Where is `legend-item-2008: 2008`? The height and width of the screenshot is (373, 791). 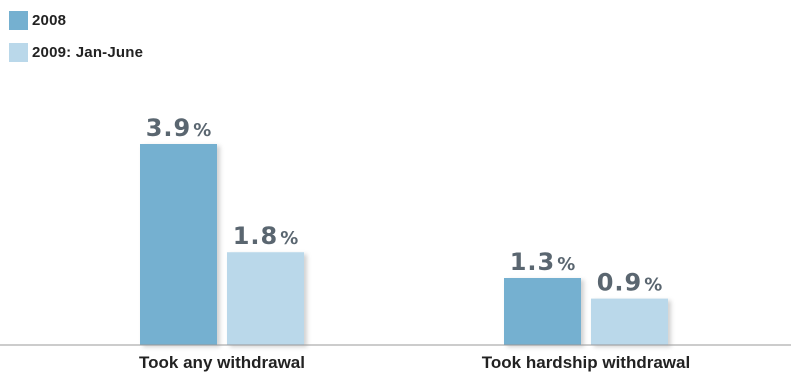 legend-item-2008: 2008 is located at coordinates (76, 20).